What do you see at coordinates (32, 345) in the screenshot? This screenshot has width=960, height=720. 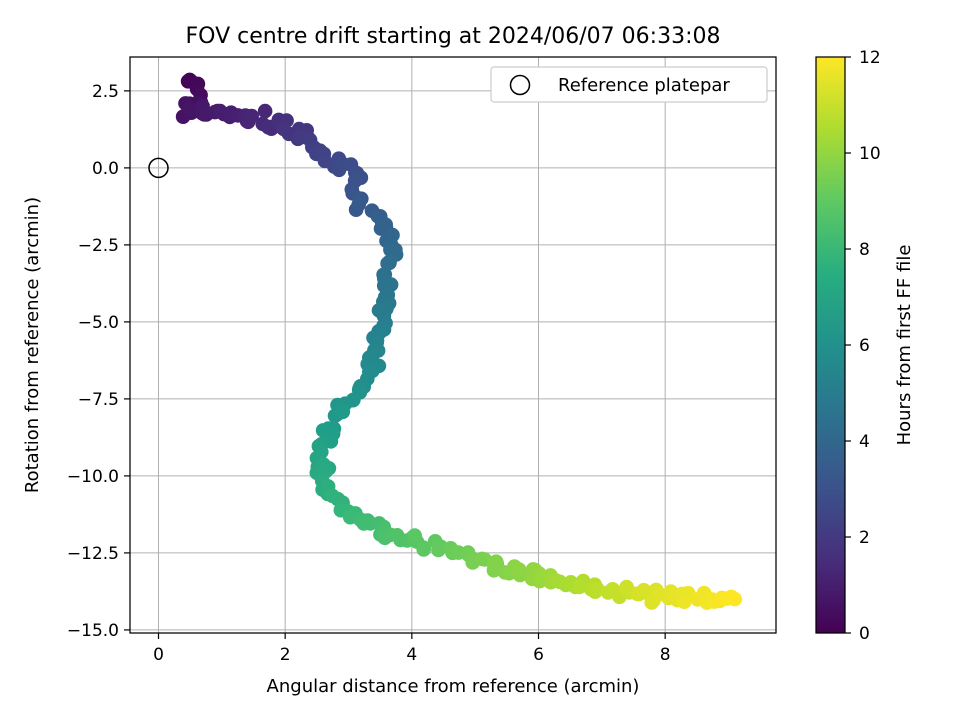 I see `y-axis-label: Rotation from reference (arcmin)` at bounding box center [32, 345].